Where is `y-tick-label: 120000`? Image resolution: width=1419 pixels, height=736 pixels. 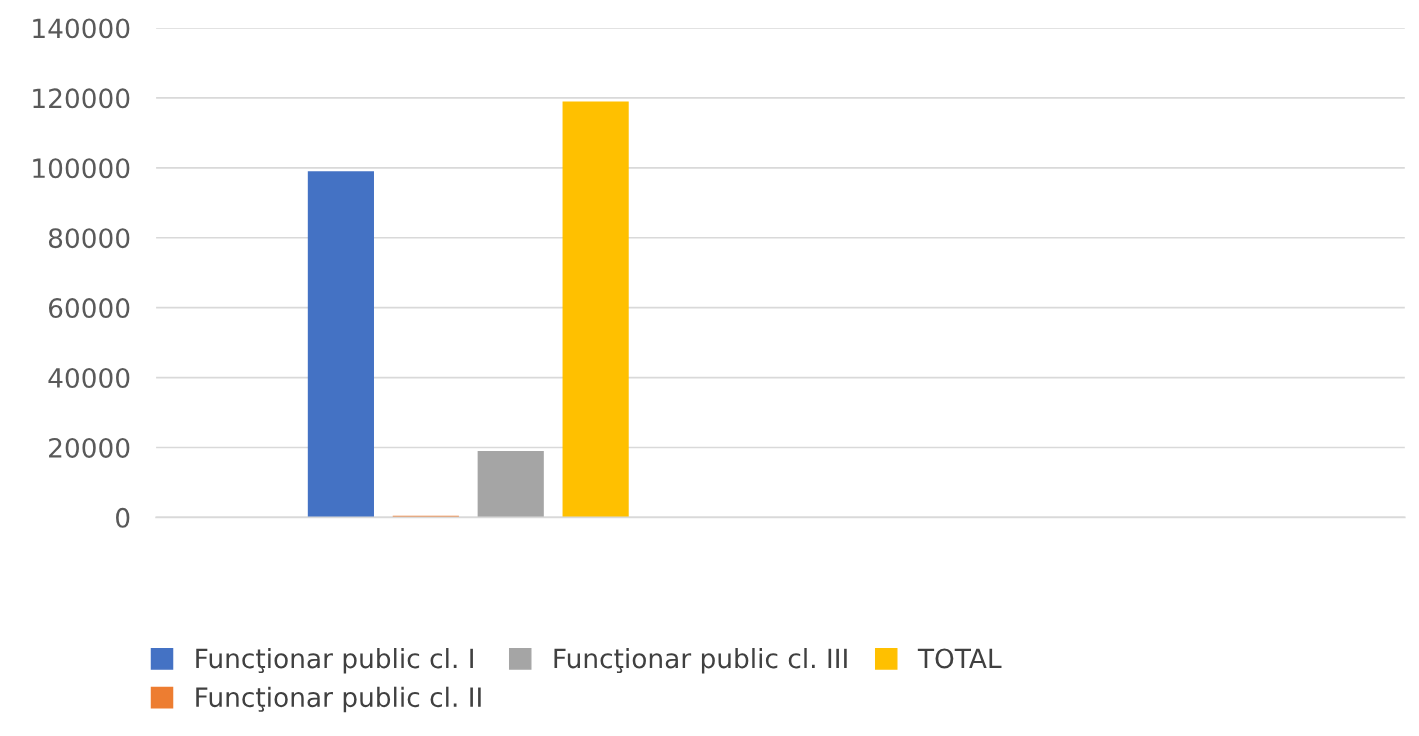
y-tick-label: 120000 is located at coordinates (81, 98).